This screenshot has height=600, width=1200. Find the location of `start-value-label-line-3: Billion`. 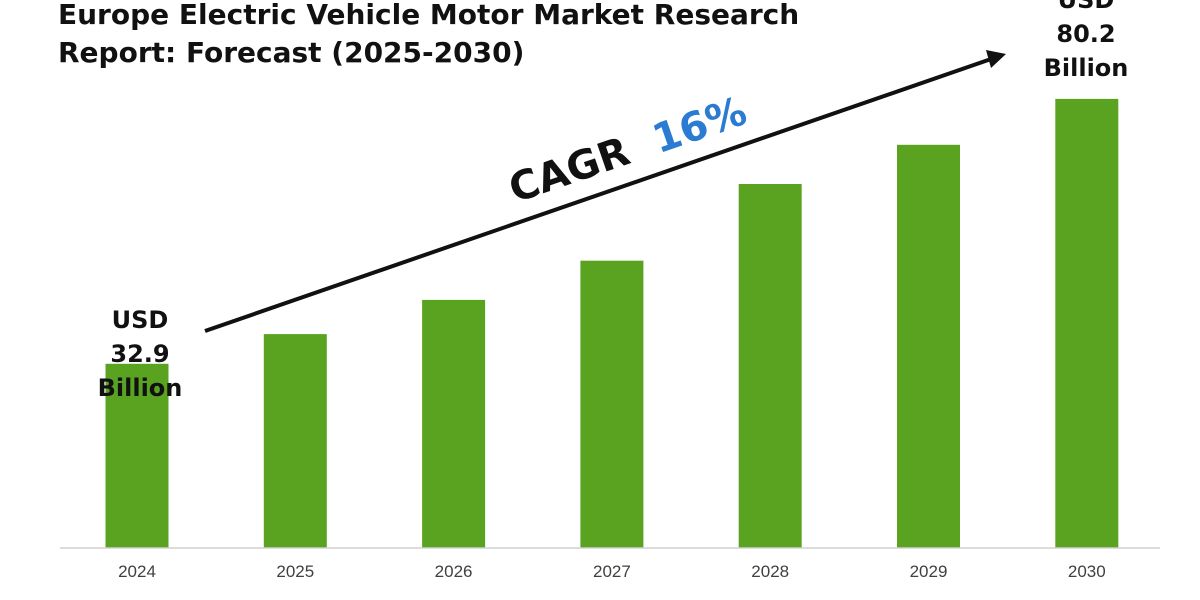

start-value-label-line-3: Billion is located at coordinates (140, 388).